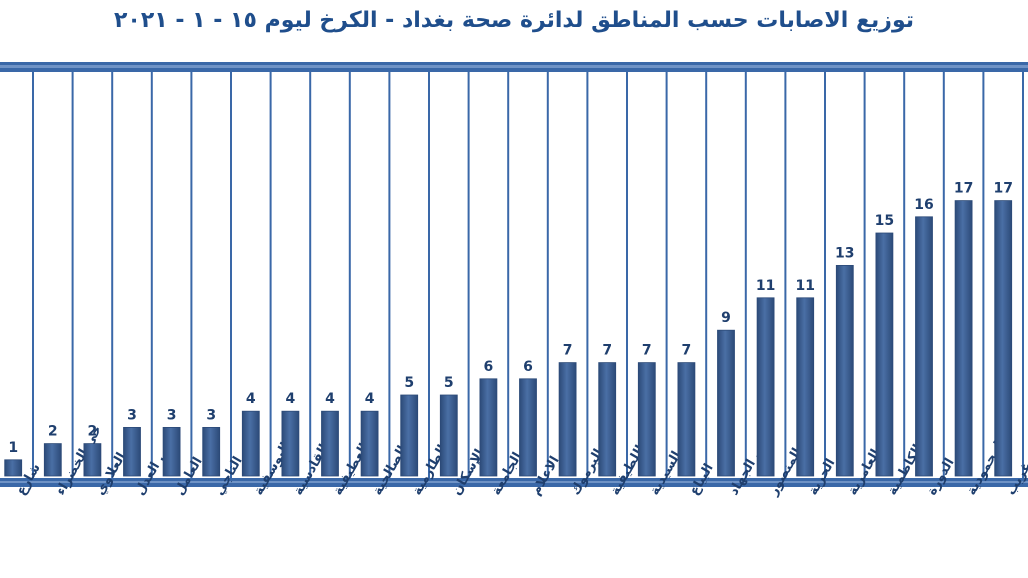 The width and height of the screenshot is (1028, 578). What do you see at coordinates (514, 66) in the screenshot?
I see `top-frame-highlight` at bounding box center [514, 66].